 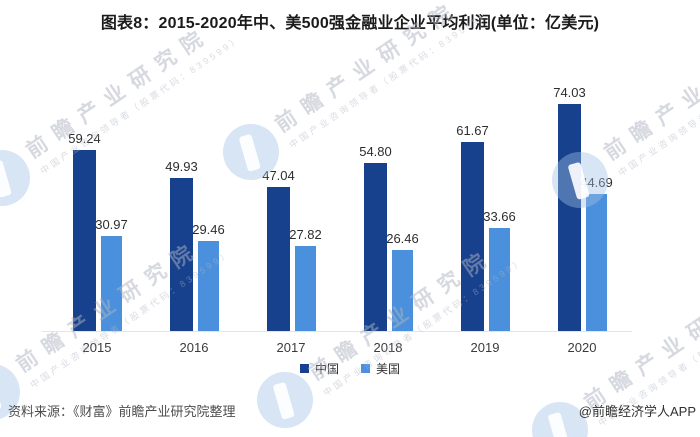 What do you see at coordinates (375, 151) in the screenshot?
I see `bar-value-label-中国-2018: 54.80` at bounding box center [375, 151].